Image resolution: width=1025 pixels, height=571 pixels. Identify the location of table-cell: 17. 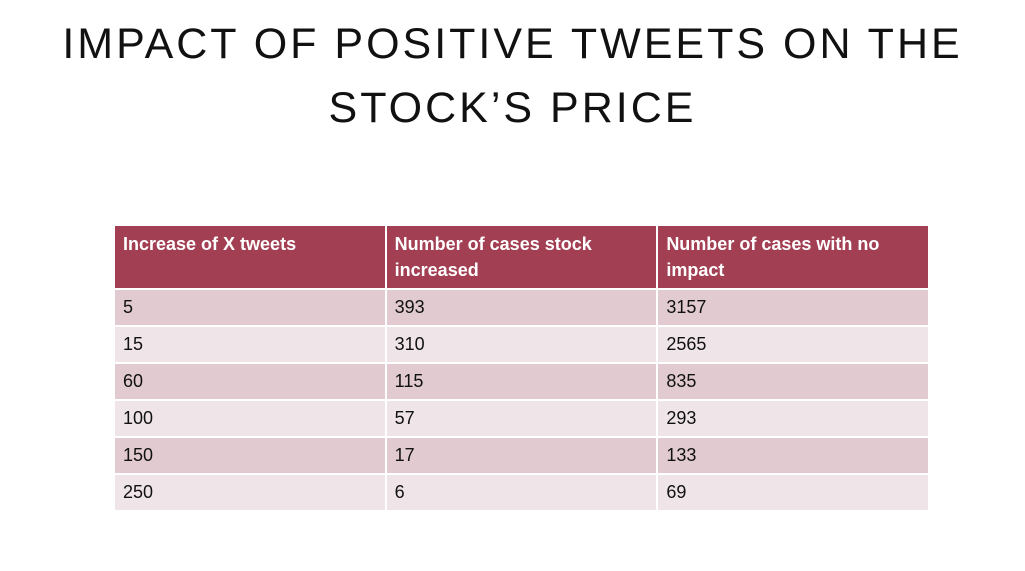
(521, 455).